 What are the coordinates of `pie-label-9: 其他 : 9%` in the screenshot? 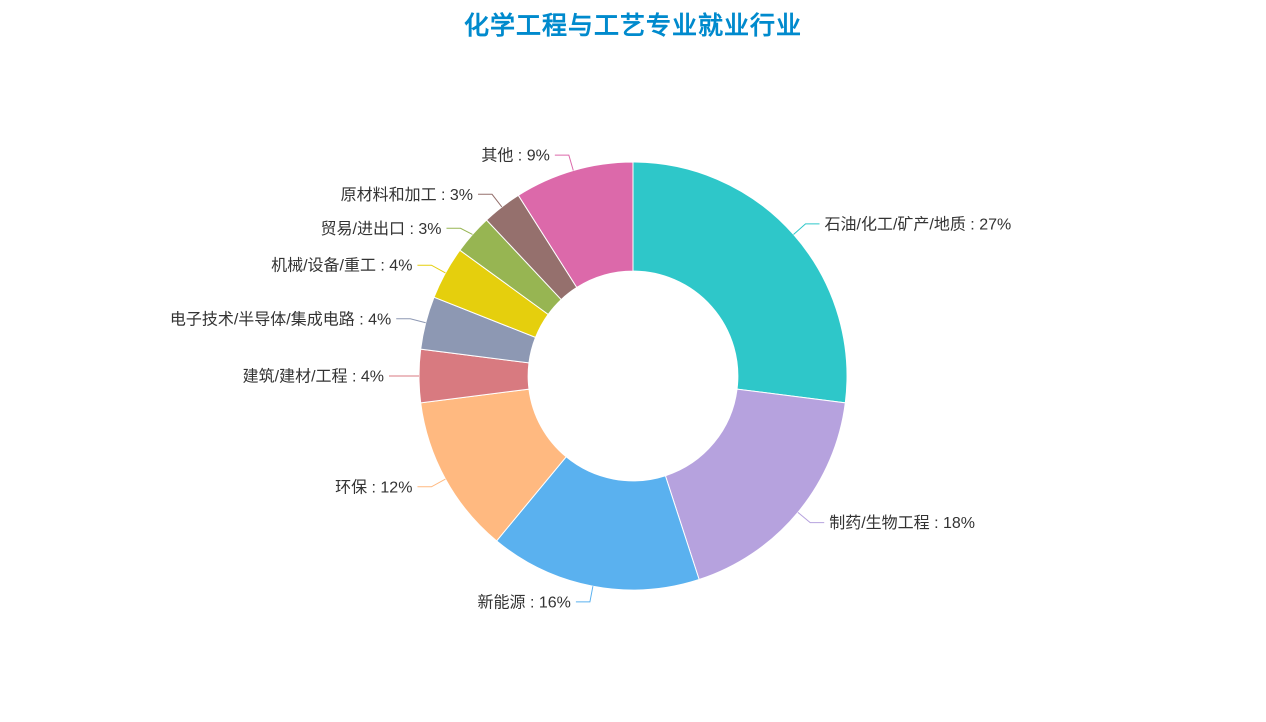 It's located at (515, 156).